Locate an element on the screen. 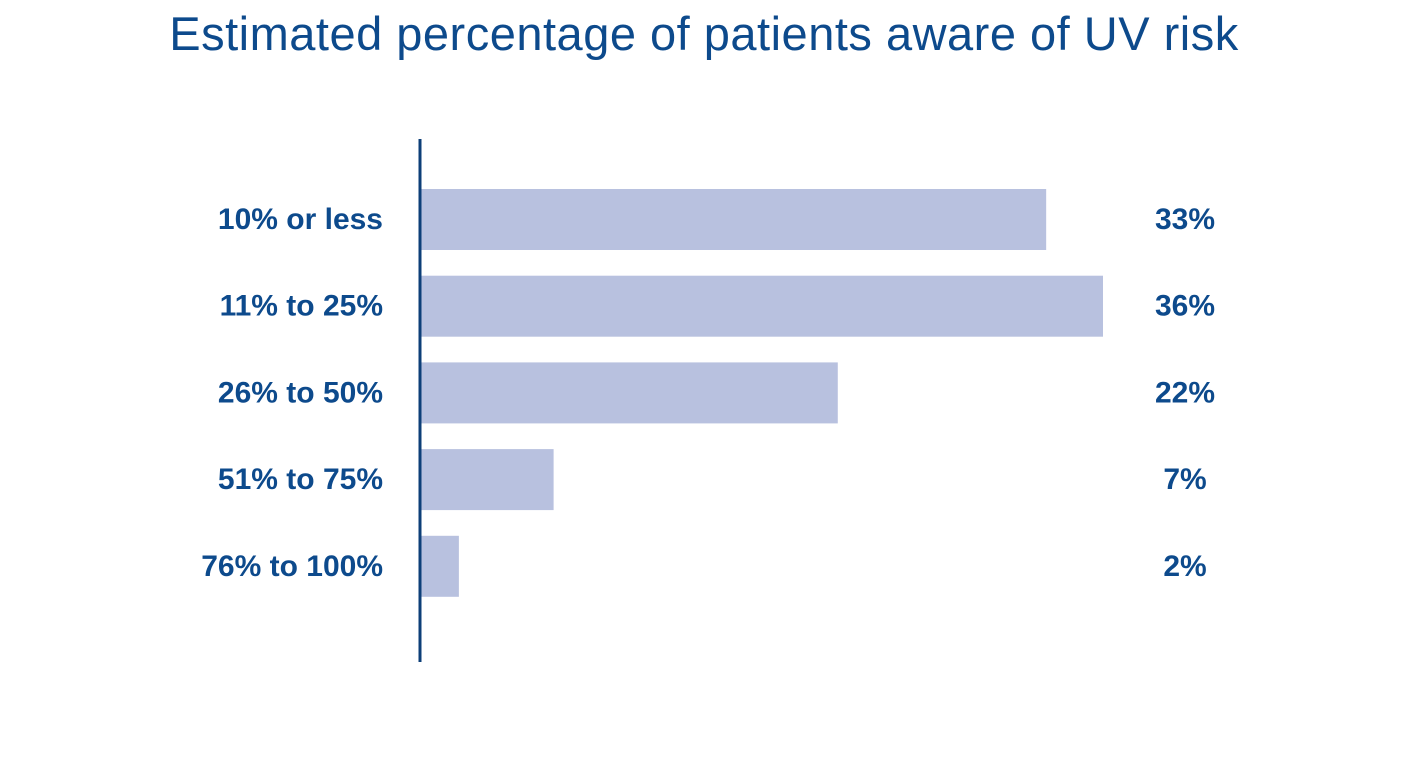 Image resolution: width=1408 pixels, height=776 pixels. value-label: 7% is located at coordinates (1184, 479).